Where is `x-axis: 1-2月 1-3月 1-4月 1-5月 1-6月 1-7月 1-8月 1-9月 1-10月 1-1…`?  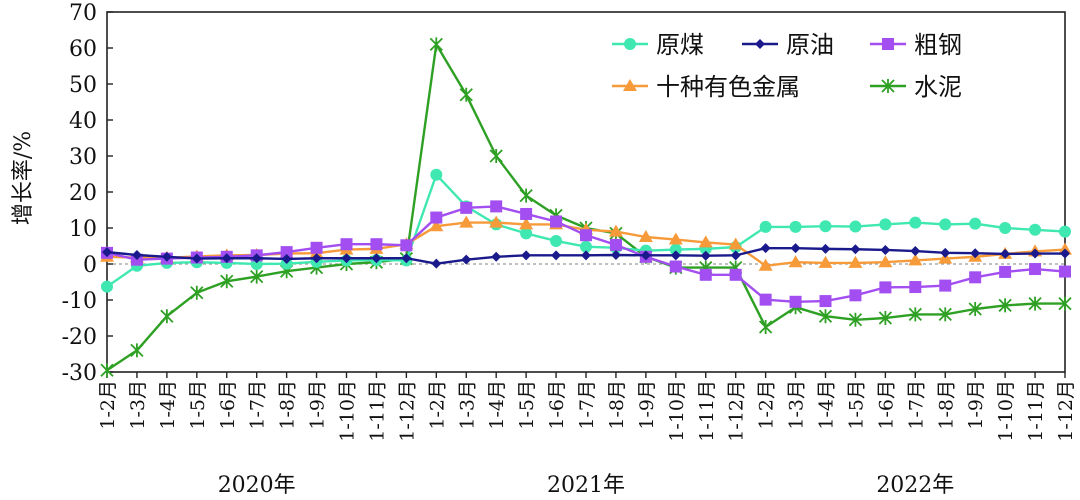 x-axis: 1-2月 1-3月 1-4月 1-5月 1-6月 1-7月 1-8月 1-9月 1-10月 1-1… is located at coordinates (587, 407).